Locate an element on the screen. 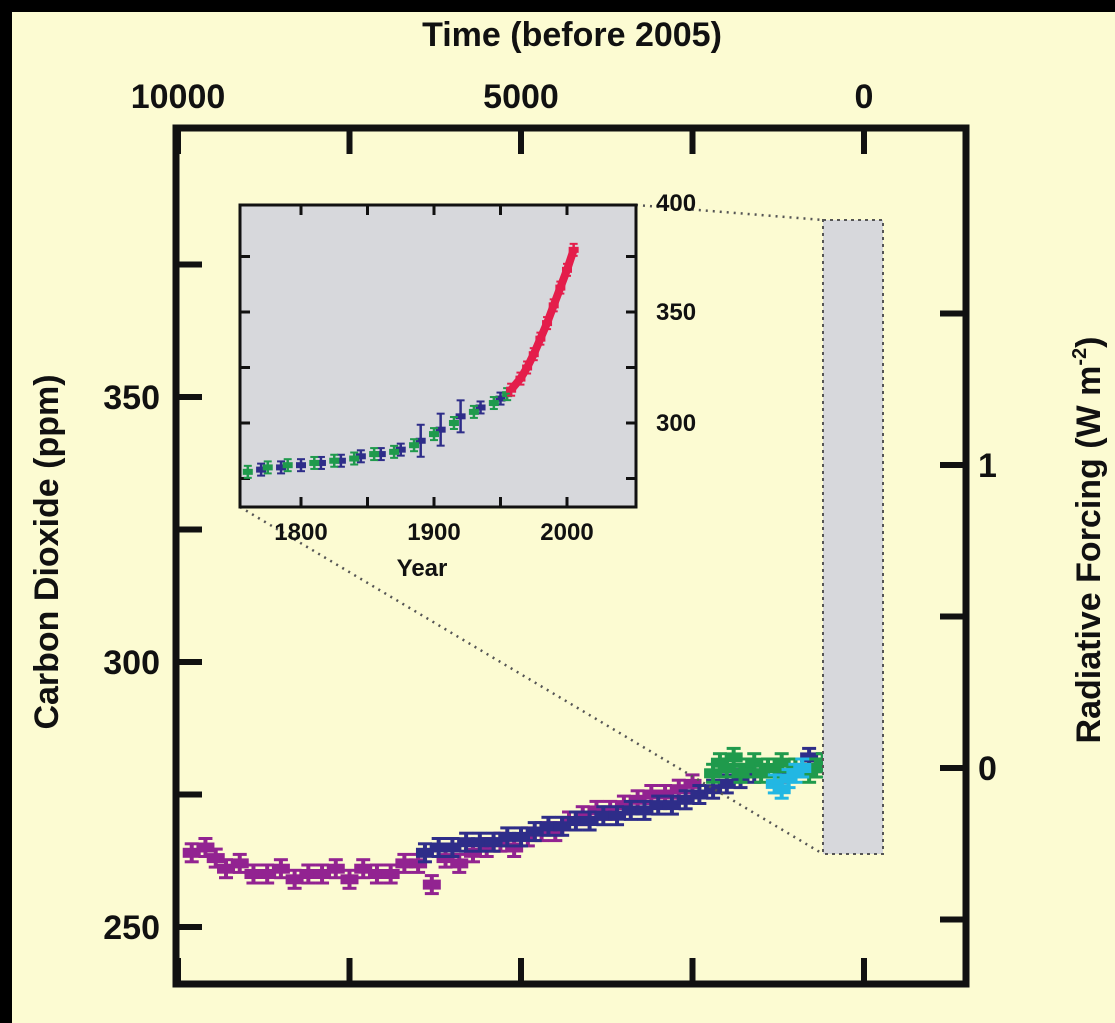 The height and width of the screenshot is (1023, 1115). inset-x-tick-label: 1800 is located at coordinates (300, 532).